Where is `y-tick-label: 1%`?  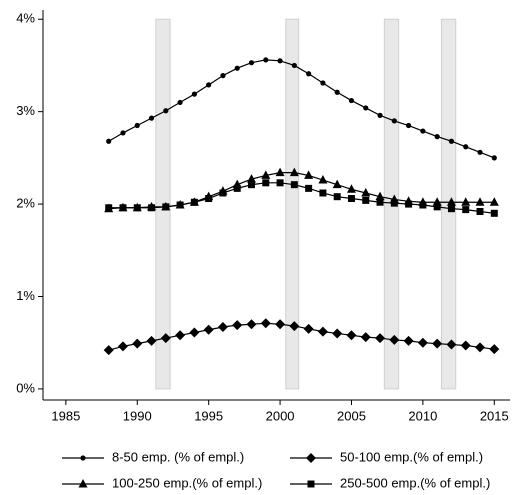 y-tick-label: 1% is located at coordinates (25, 295).